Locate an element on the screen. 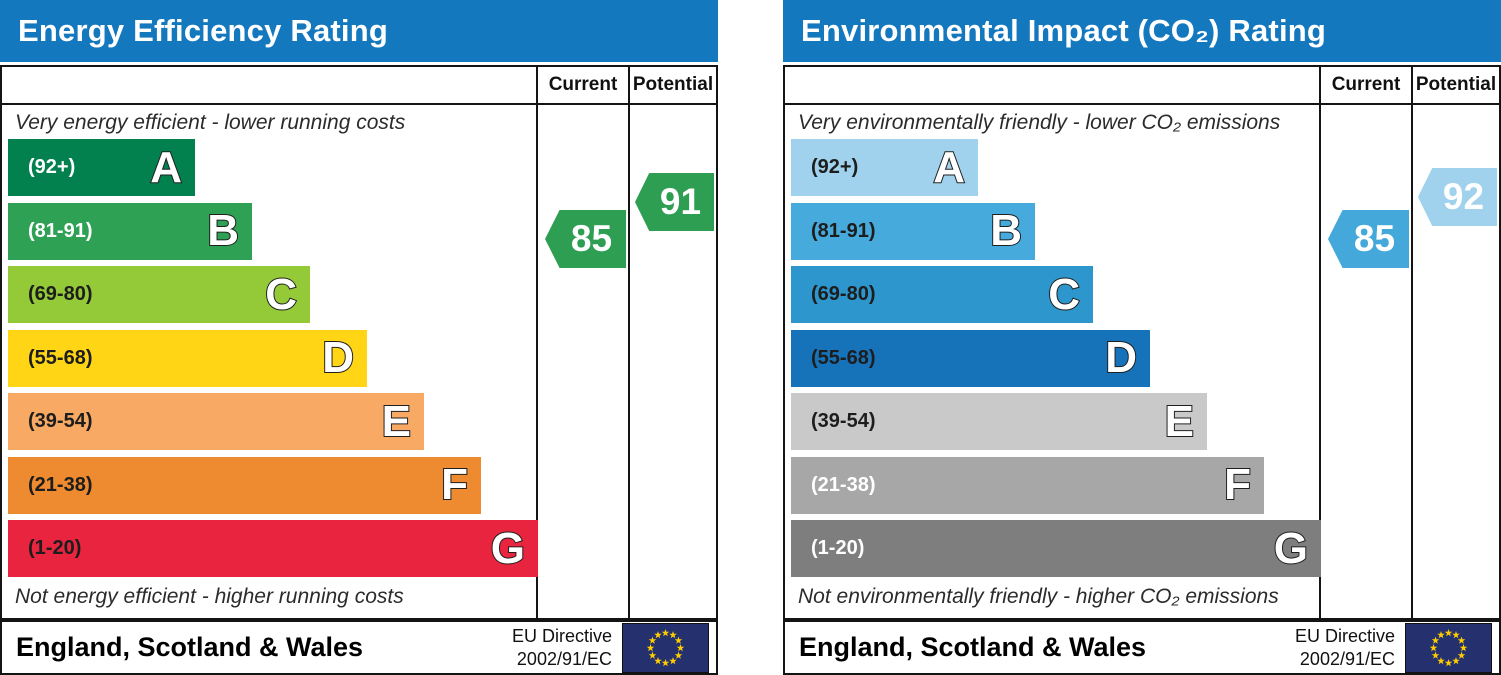  page-title: Energy Efficiency Rating is located at coordinates (359, 31).